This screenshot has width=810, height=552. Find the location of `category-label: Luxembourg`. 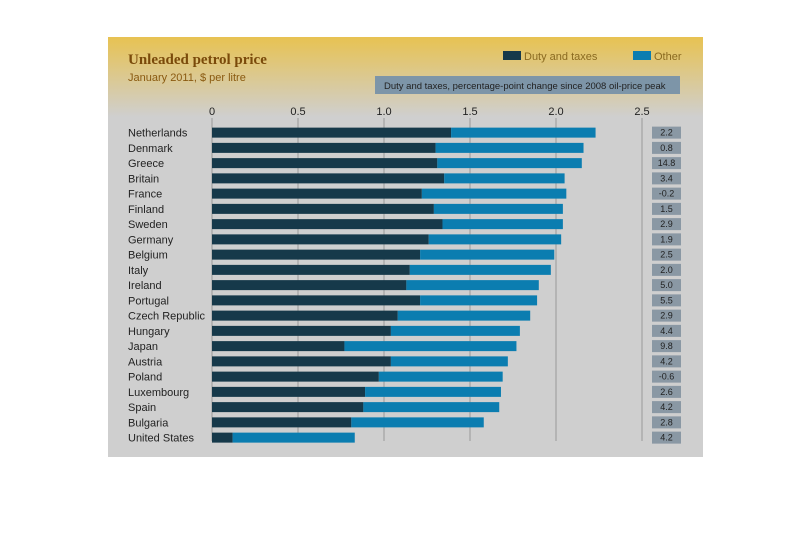

category-label: Luxembourg is located at coordinates (158, 393).